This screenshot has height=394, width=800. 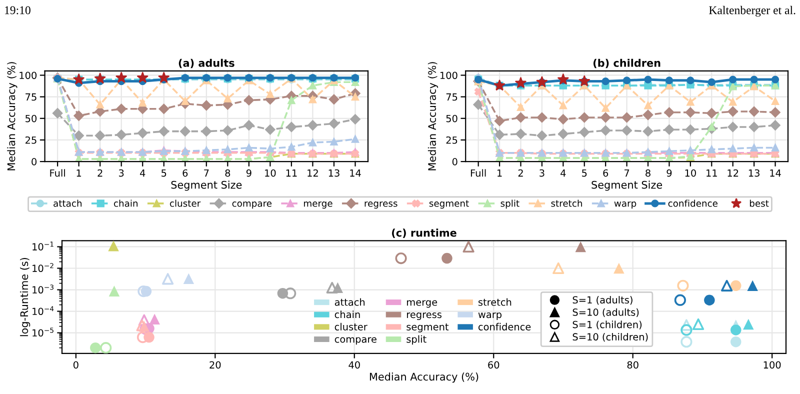 What do you see at coordinates (43, 289) in the screenshot?
I see `y-tick-label: 10$^{−3}$` at bounding box center [43, 289].